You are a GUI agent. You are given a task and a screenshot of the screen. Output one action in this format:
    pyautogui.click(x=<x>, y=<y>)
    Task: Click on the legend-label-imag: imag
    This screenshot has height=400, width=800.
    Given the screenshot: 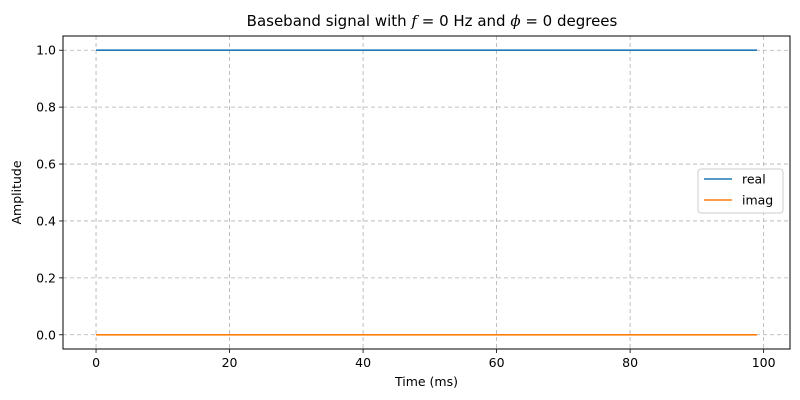 What is the action you would take?
    pyautogui.click(x=757, y=200)
    